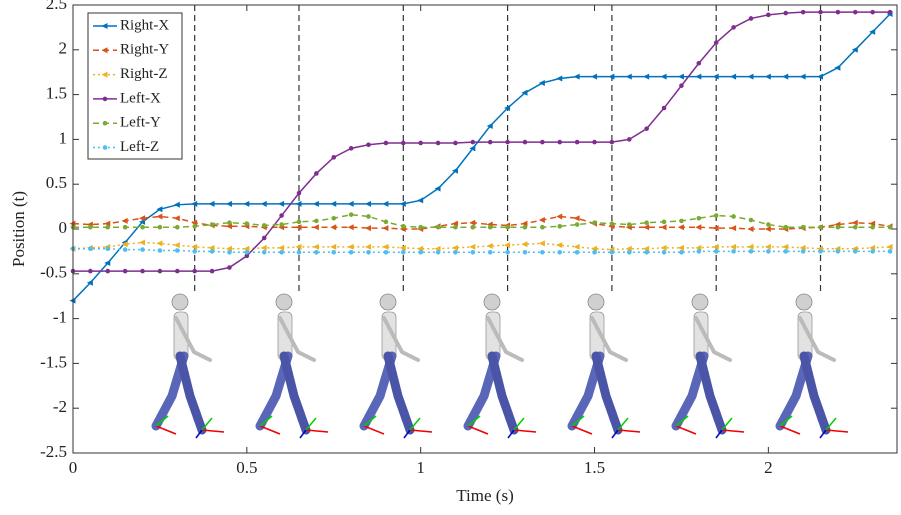 This screenshot has width=901, height=515. What do you see at coordinates (63, 137) in the screenshot?
I see `y-tick-label: 1` at bounding box center [63, 137].